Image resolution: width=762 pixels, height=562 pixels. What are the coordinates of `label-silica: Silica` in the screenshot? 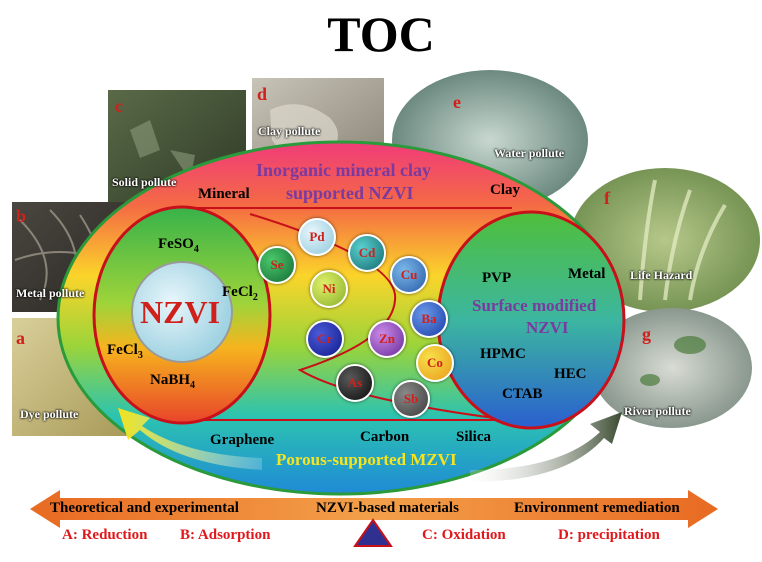 It's located at (474, 437).